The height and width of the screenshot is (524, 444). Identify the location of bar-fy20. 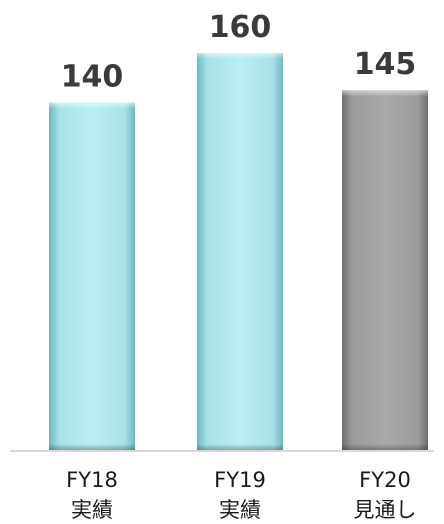
(385, 270).